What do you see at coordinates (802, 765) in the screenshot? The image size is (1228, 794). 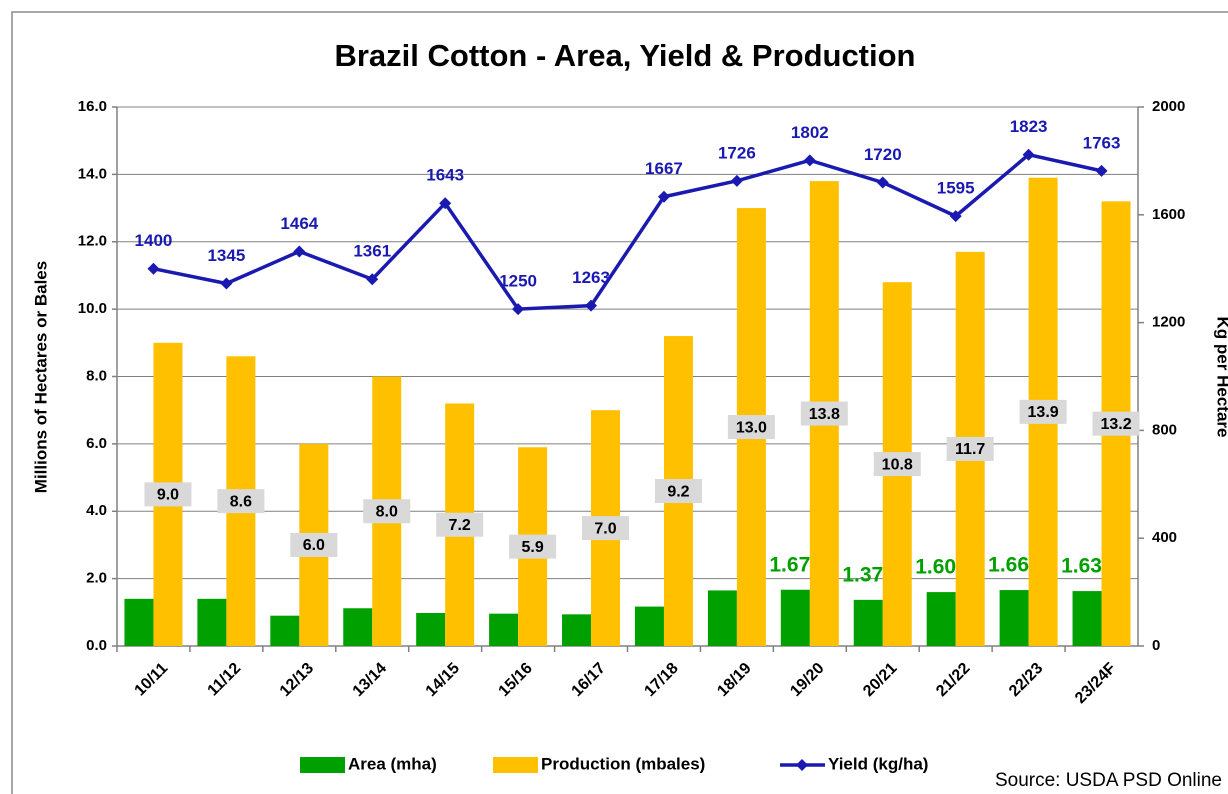 I see `legend-marker` at bounding box center [802, 765].